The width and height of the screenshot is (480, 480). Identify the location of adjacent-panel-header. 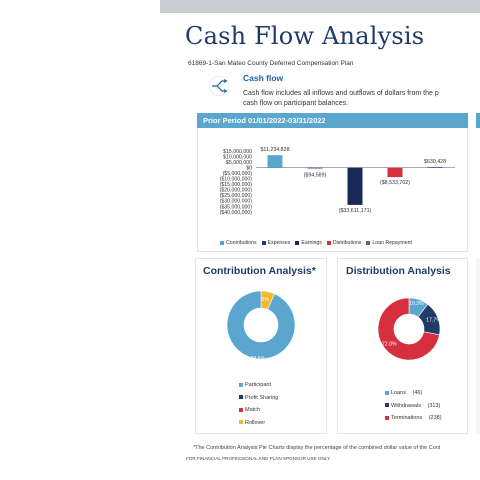
(478, 120).